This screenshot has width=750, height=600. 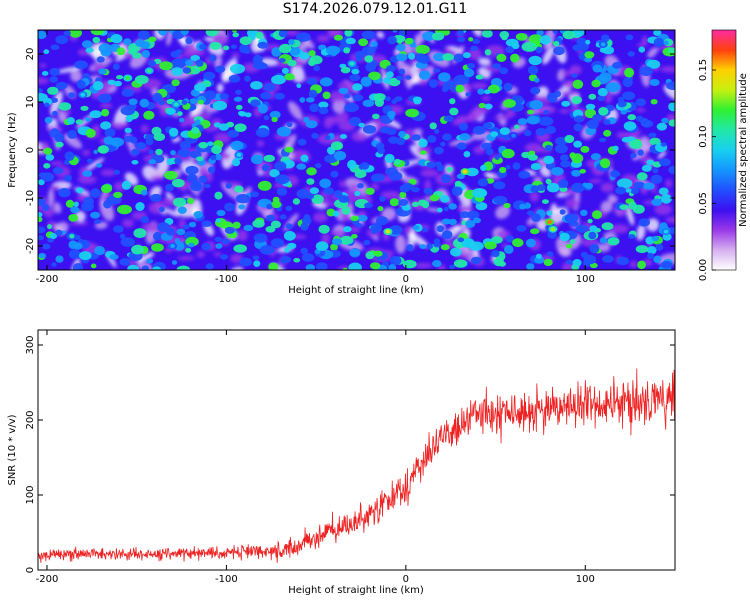 What do you see at coordinates (513, 135) in the screenshot?
I see `heatmap-hotspot-core` at bounding box center [513, 135].